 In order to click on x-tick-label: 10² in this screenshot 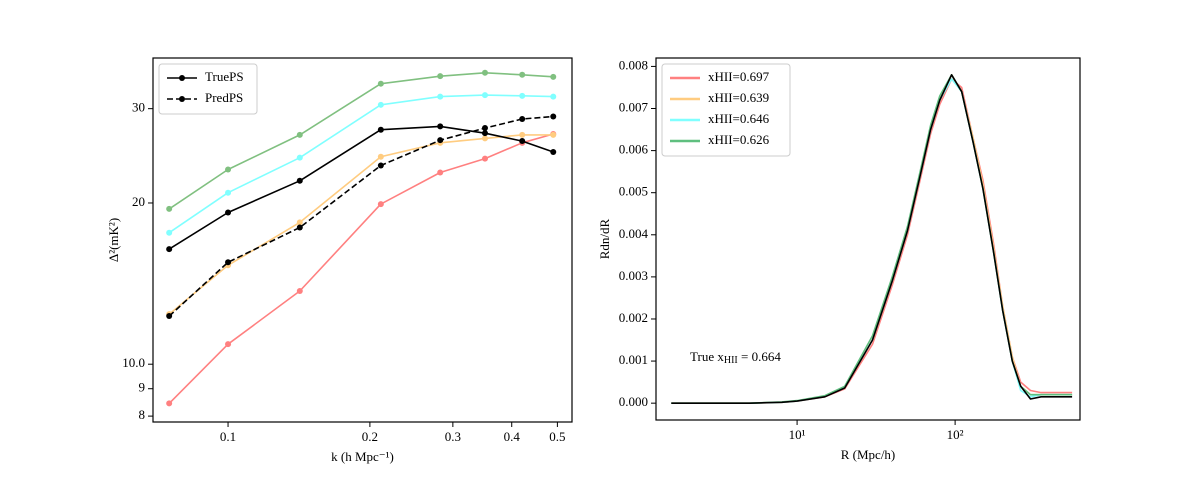, I will do `click(955, 434)`.